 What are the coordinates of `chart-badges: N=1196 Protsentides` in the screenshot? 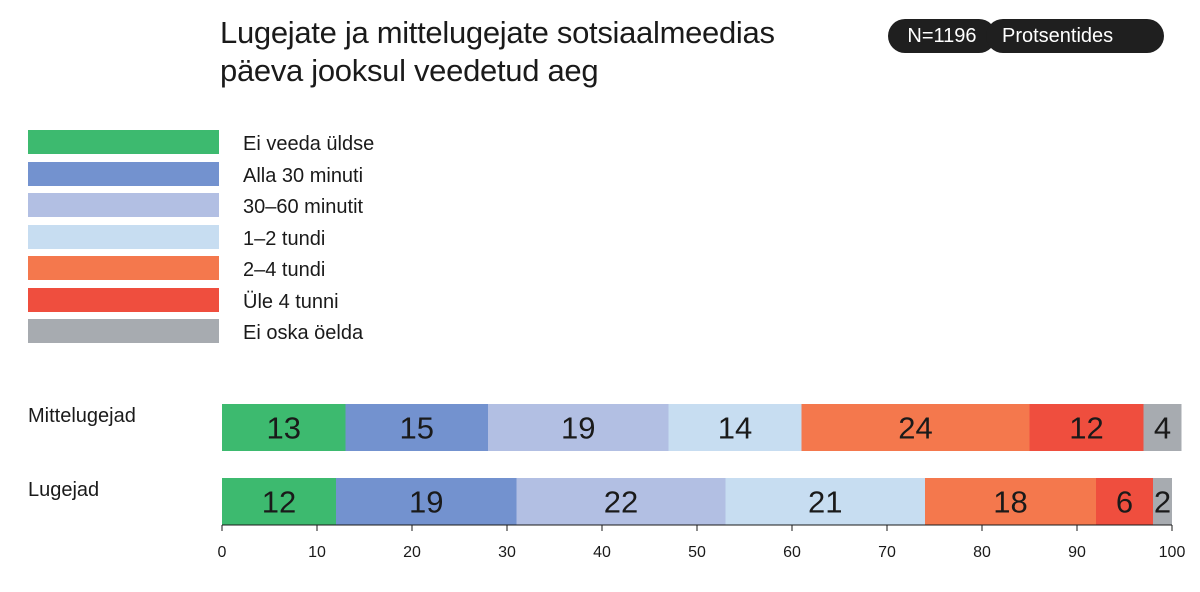 It's located at (1026, 36).